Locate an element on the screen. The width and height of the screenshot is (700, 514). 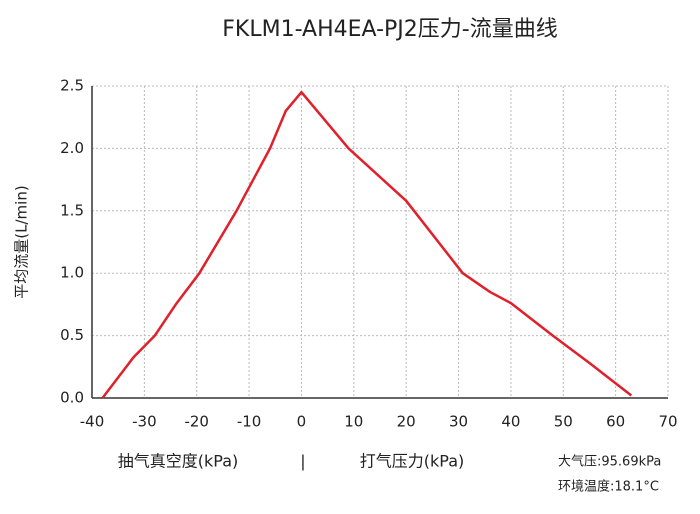
x-axis-label-left: 抽气真空度(kPa) is located at coordinates (178, 461).